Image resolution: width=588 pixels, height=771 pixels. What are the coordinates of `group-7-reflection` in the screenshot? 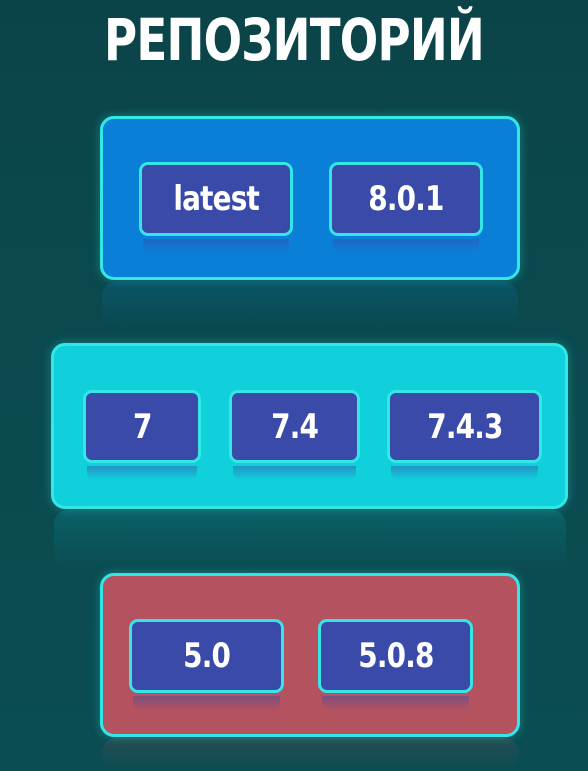 It's located at (310, 540).